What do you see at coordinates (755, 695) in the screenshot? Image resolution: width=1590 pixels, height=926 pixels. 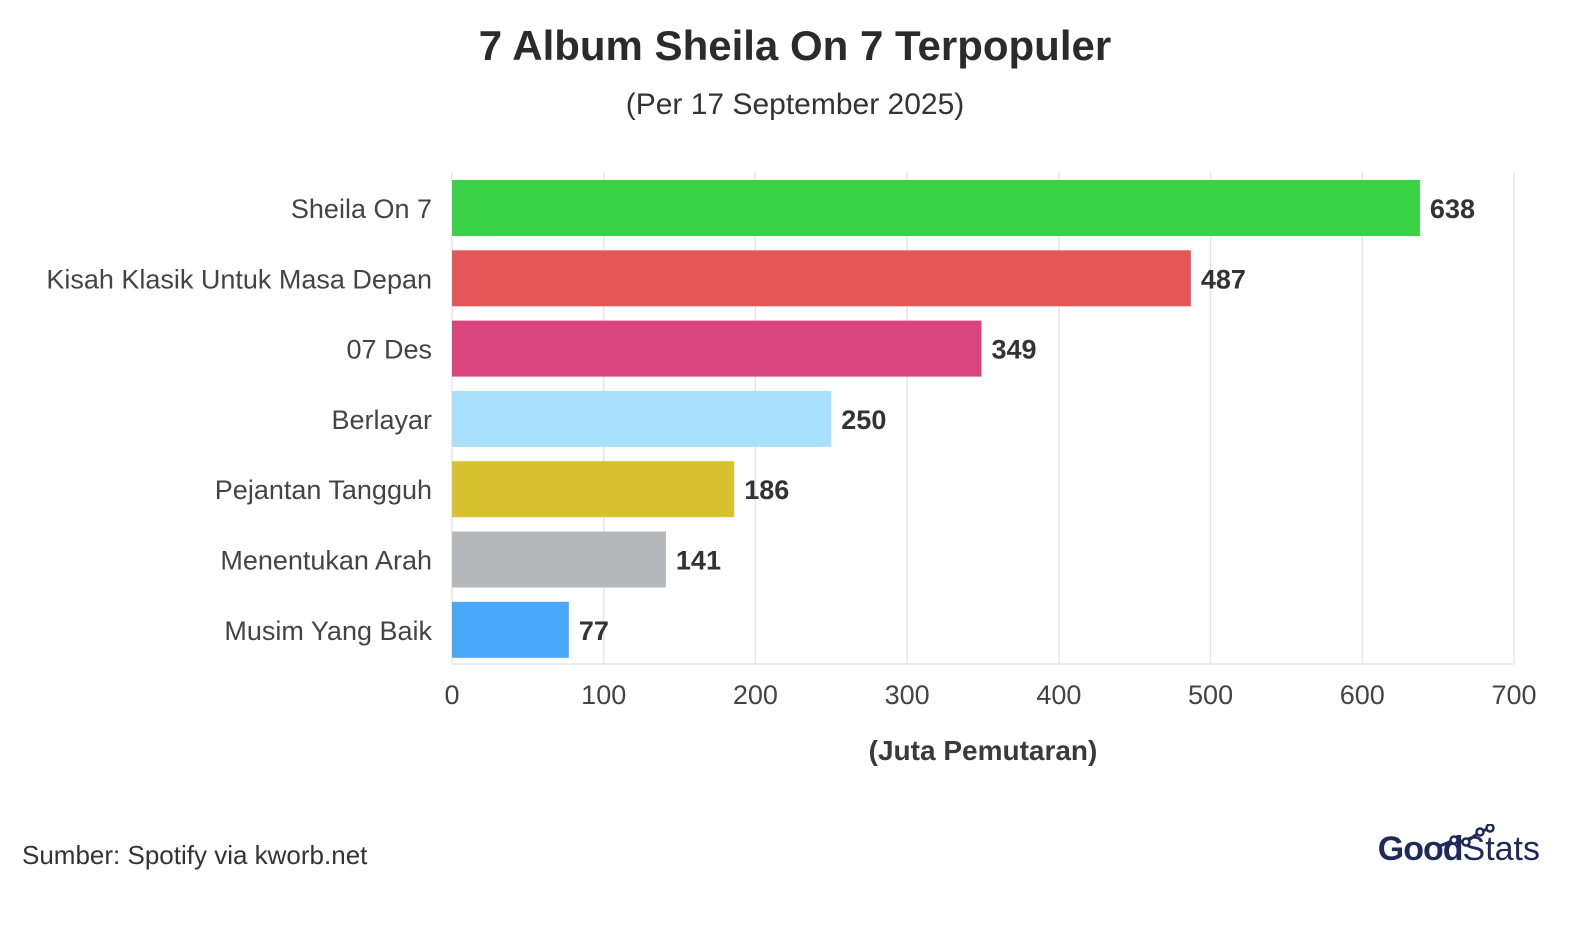 I see `x-tick-label: 200` at bounding box center [755, 695].